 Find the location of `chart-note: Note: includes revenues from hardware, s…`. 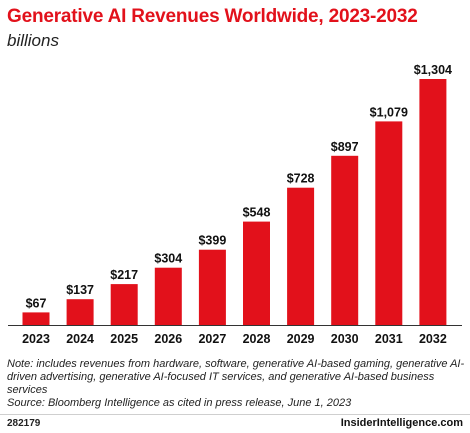

chart-note: Note: includes revenues from hardware, s… is located at coordinates (236, 377).